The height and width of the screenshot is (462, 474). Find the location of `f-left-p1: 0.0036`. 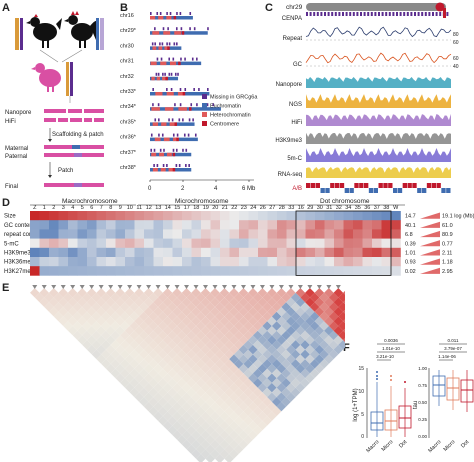

f-left-p1: 0.0036 is located at coordinates (391, 340).